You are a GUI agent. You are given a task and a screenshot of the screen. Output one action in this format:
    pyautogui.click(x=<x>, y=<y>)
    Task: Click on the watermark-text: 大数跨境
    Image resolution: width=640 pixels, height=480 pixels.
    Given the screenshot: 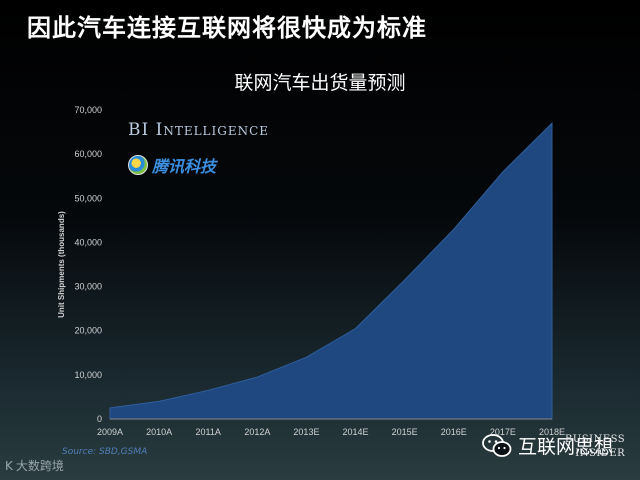 What is the action you would take?
    pyautogui.click(x=39, y=466)
    